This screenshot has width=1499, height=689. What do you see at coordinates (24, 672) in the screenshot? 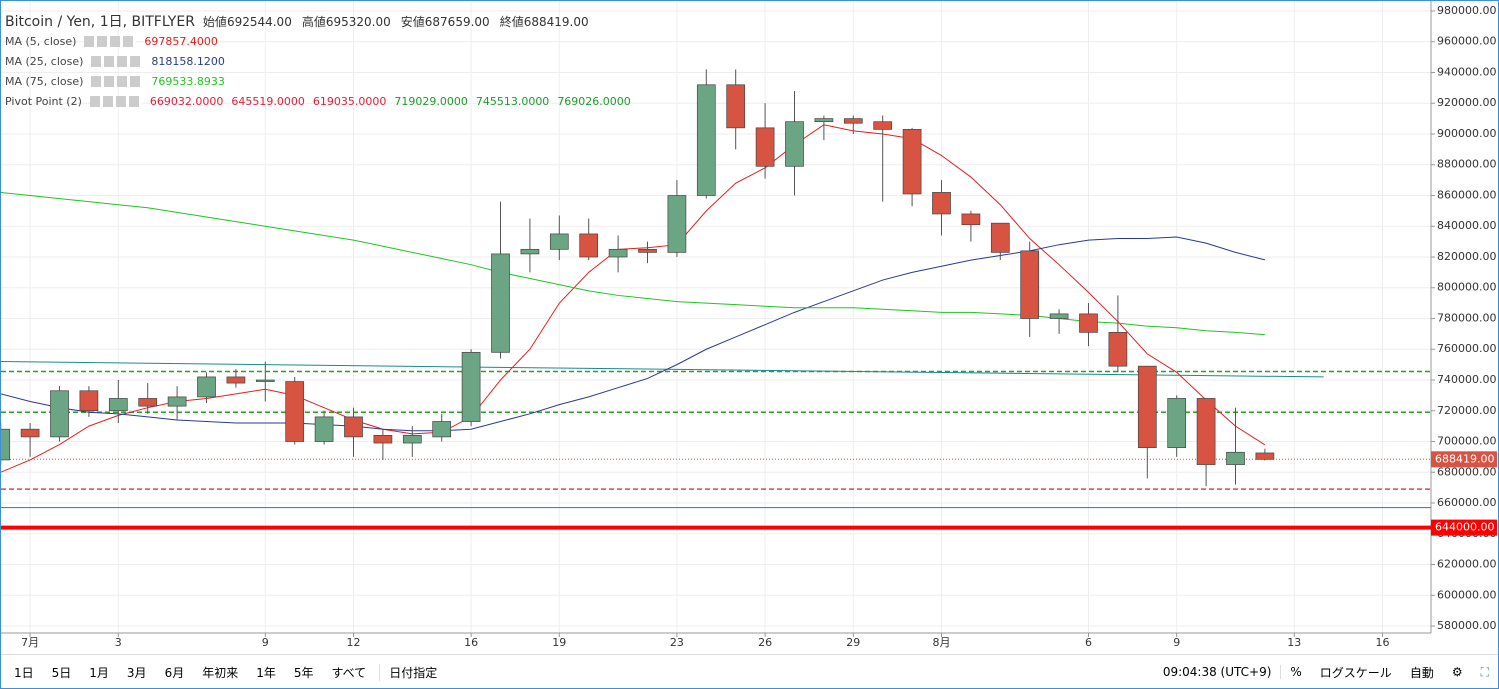
I see `range-button: 1日` at bounding box center [24, 672].